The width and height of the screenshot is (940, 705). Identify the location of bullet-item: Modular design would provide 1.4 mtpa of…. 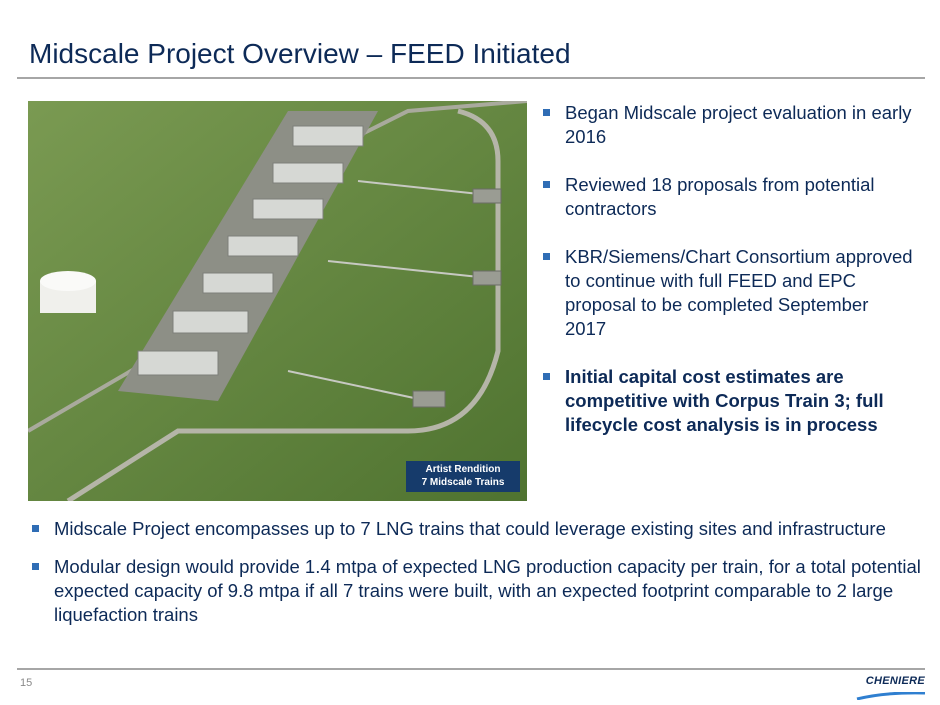
(477, 591).